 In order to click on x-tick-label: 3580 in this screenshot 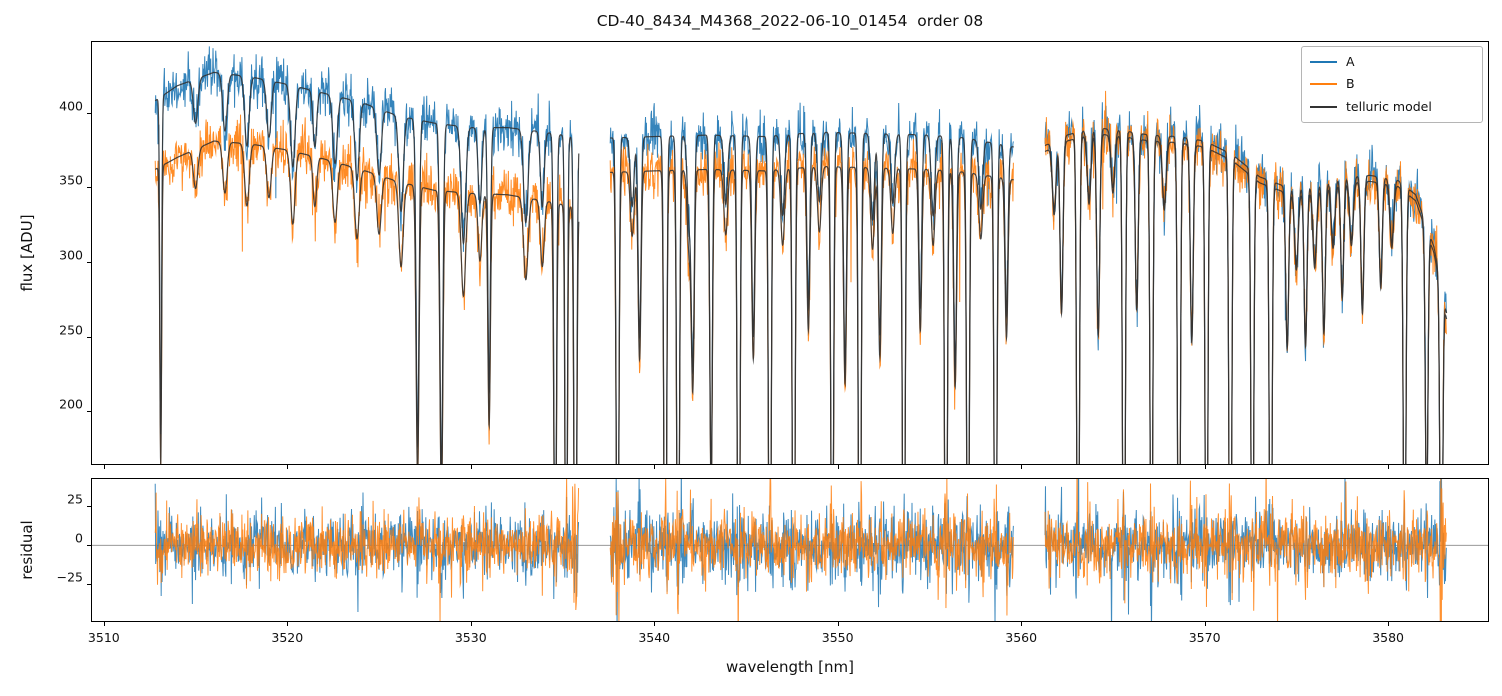, I will do `click(1388, 637)`.